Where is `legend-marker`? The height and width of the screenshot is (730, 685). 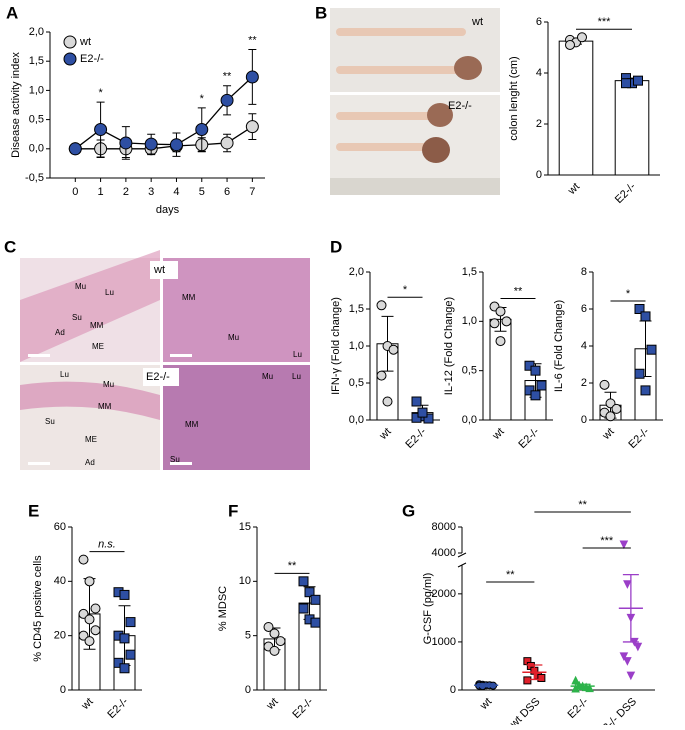 legend-marker is located at coordinates (70, 42).